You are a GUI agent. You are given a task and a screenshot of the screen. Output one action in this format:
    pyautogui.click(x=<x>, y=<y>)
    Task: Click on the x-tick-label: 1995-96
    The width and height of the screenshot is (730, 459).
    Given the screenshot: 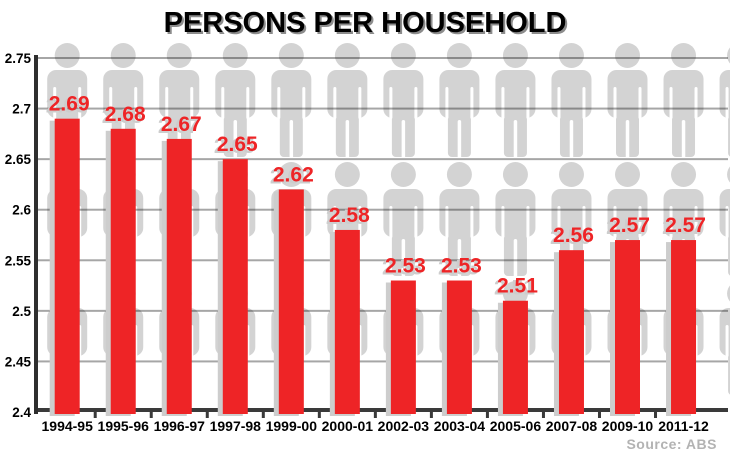 What is the action you would take?
    pyautogui.click(x=124, y=426)
    